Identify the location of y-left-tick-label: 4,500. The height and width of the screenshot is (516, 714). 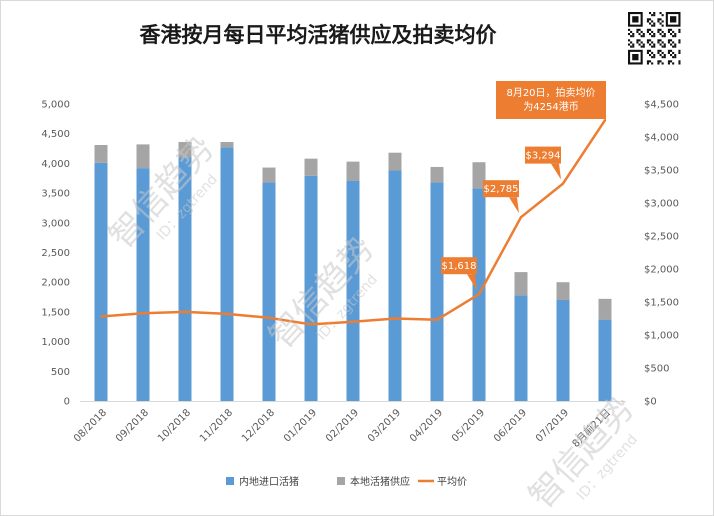
(55, 134).